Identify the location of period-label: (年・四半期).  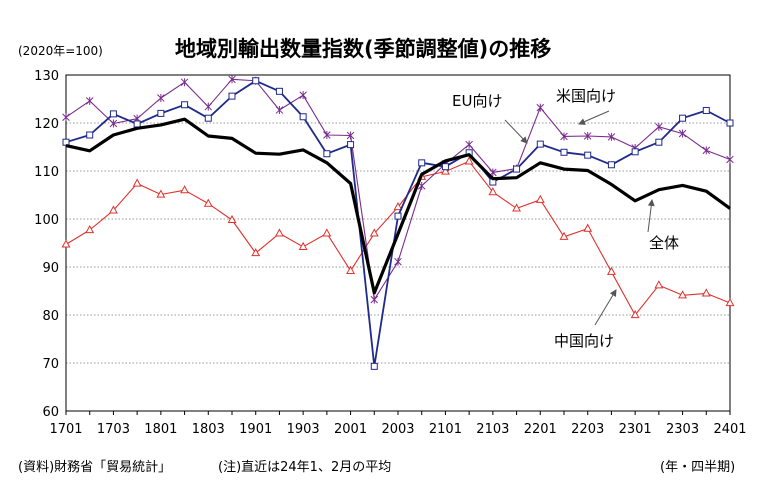
(698, 467).